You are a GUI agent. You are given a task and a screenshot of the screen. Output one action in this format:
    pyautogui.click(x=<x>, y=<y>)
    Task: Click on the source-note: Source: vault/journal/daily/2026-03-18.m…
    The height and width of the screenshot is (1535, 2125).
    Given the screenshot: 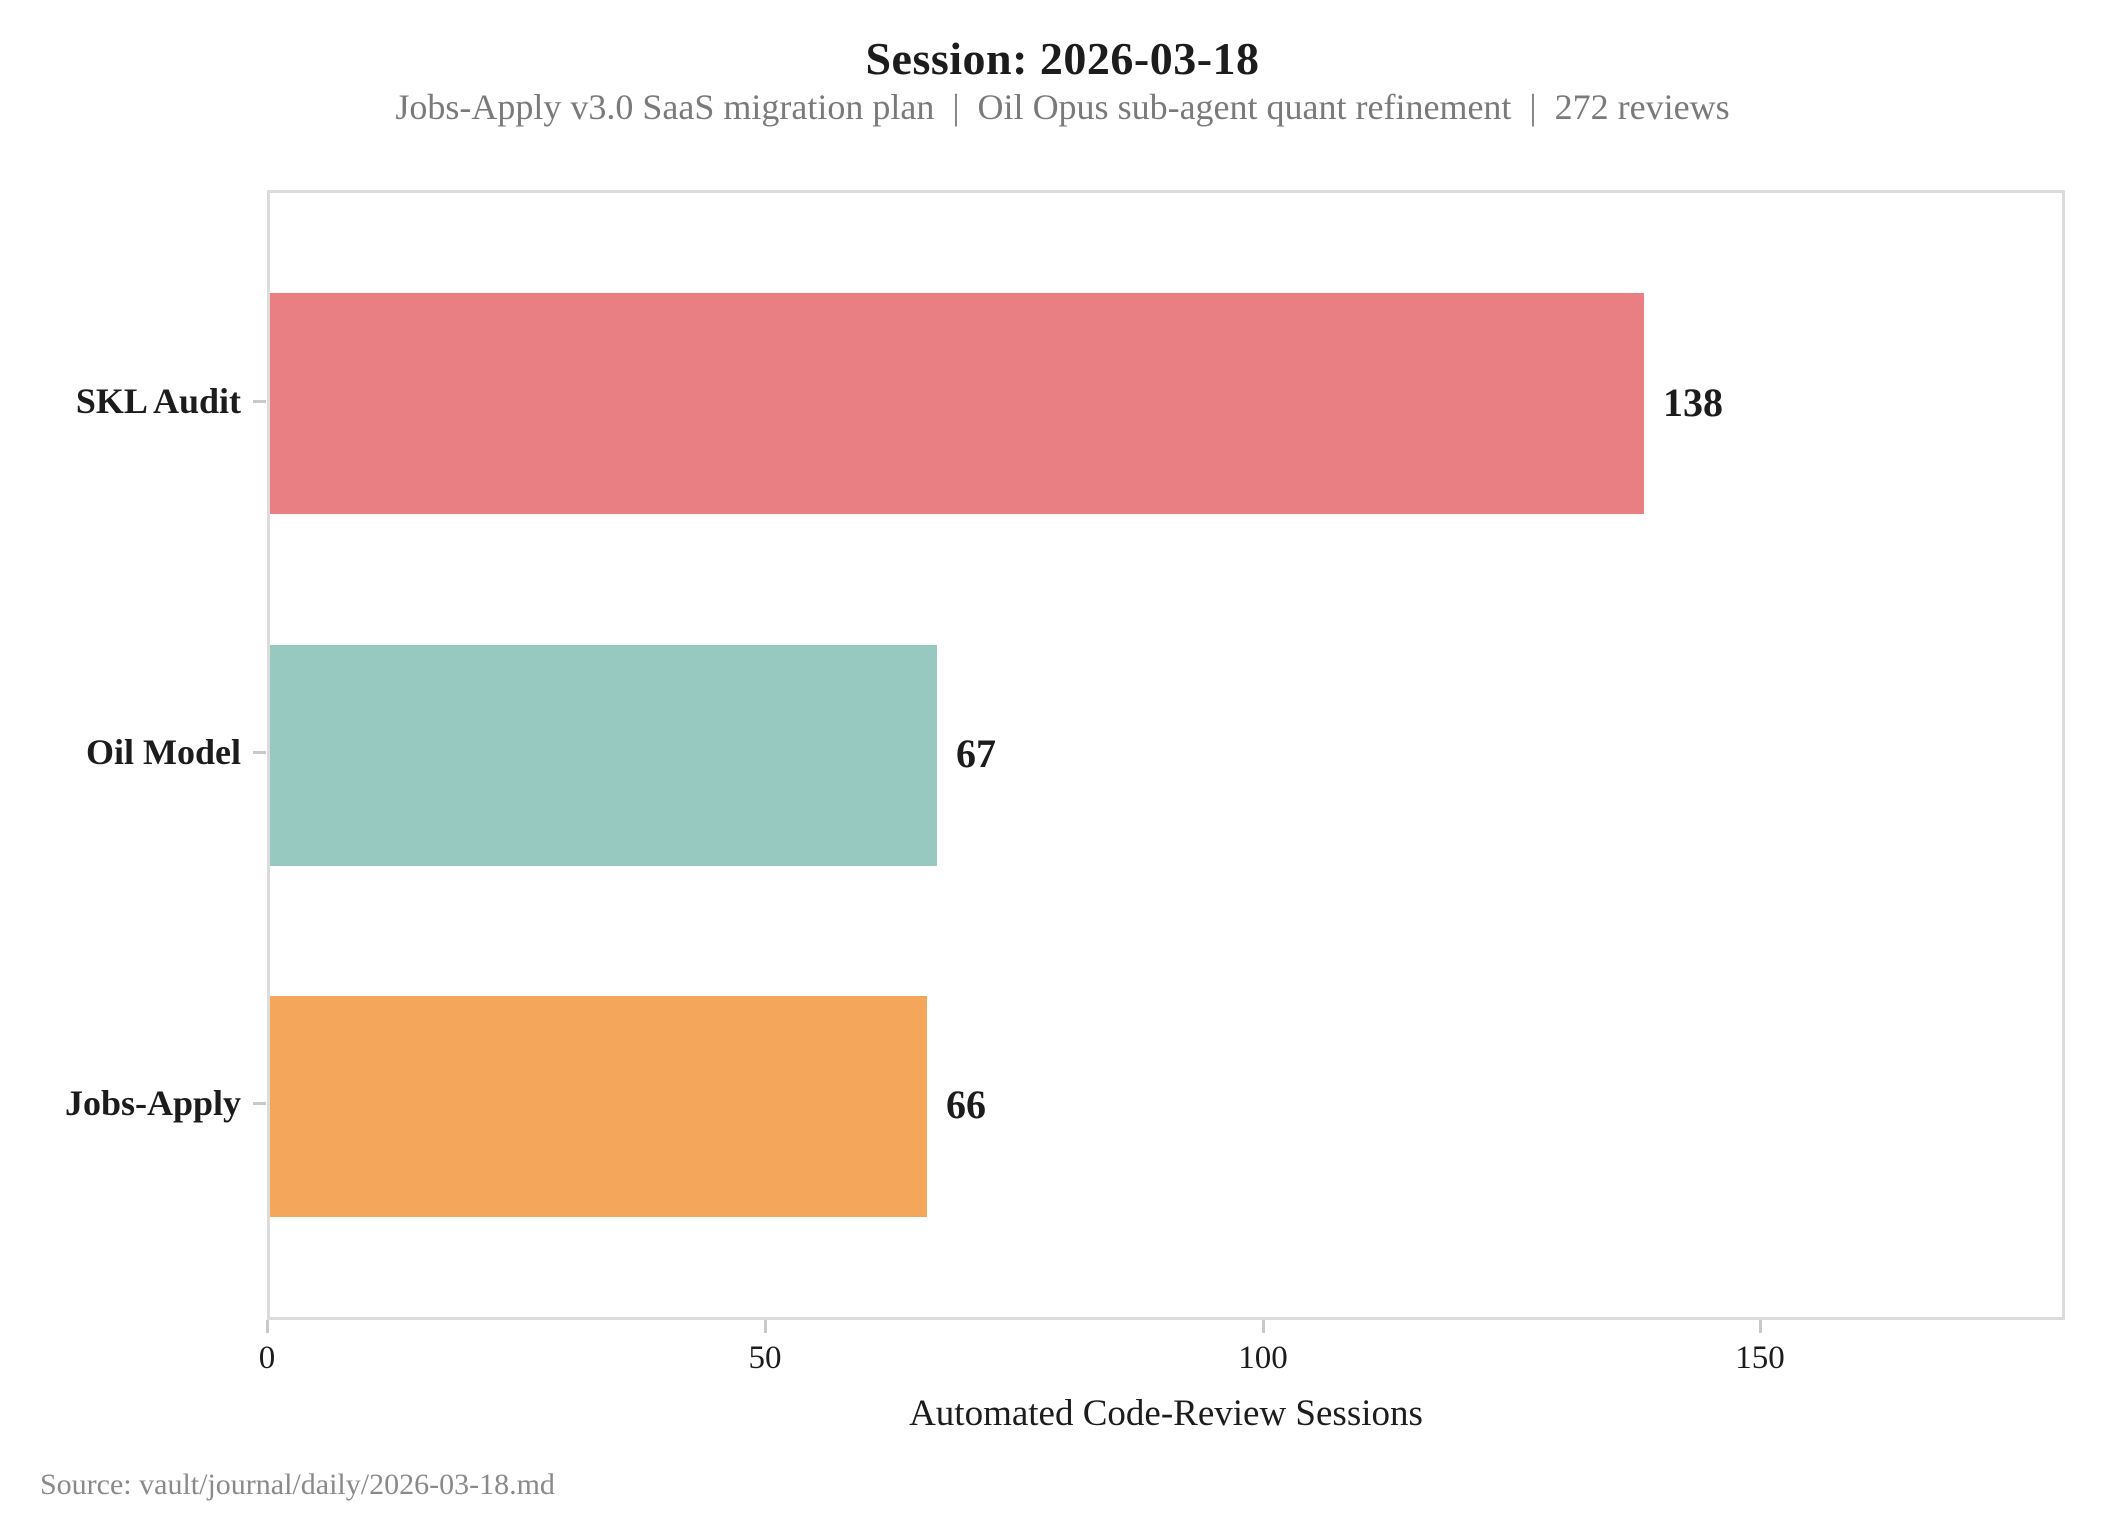 What is the action you would take?
    pyautogui.click(x=297, y=1484)
    